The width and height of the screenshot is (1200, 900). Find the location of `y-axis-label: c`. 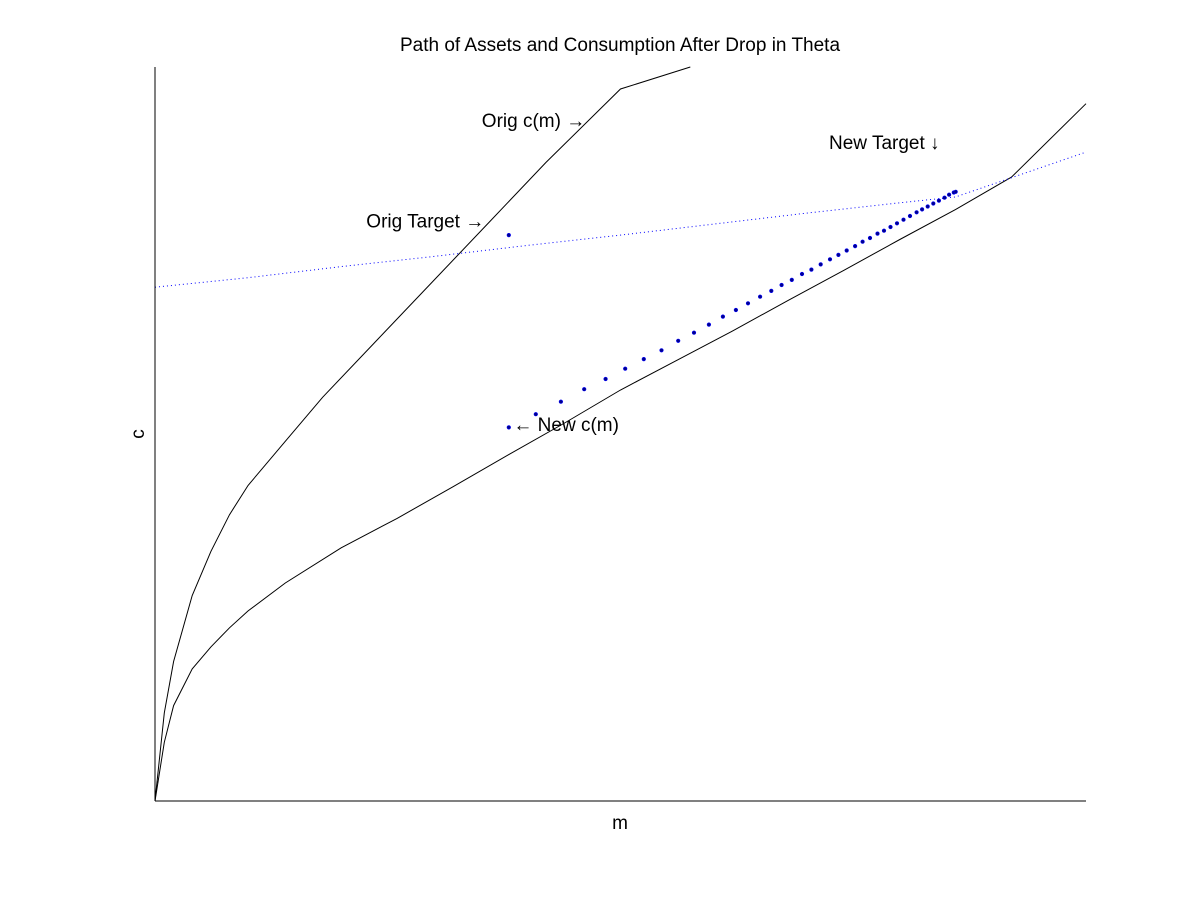

y-axis-label: c is located at coordinates (138, 434).